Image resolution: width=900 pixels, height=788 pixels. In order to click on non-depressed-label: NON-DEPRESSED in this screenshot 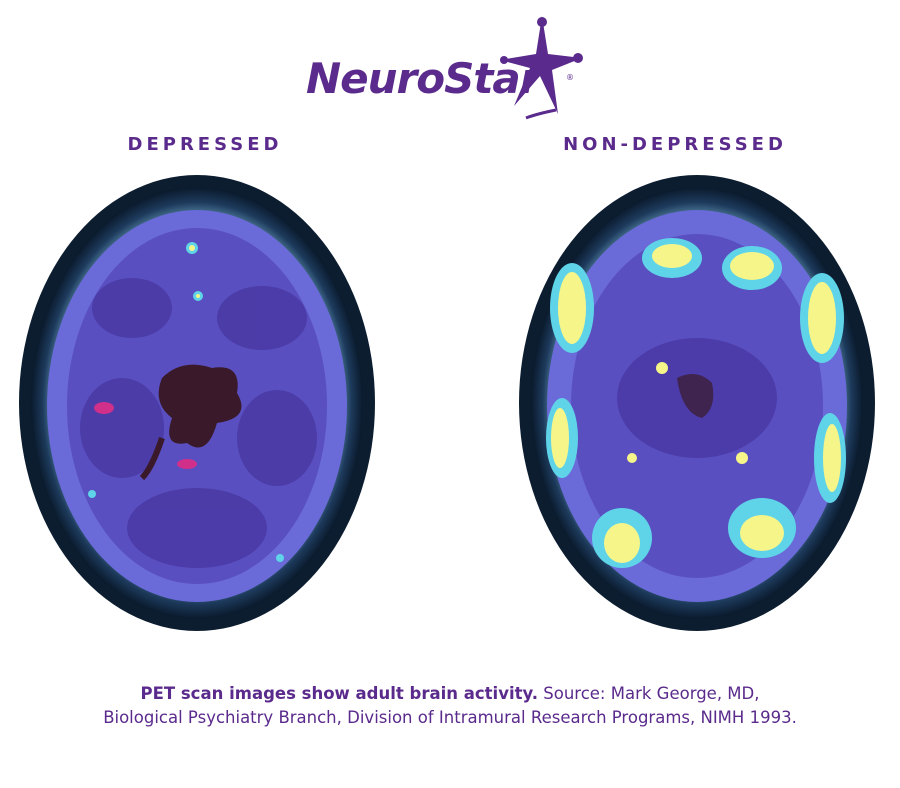, I will do `click(675, 144)`.